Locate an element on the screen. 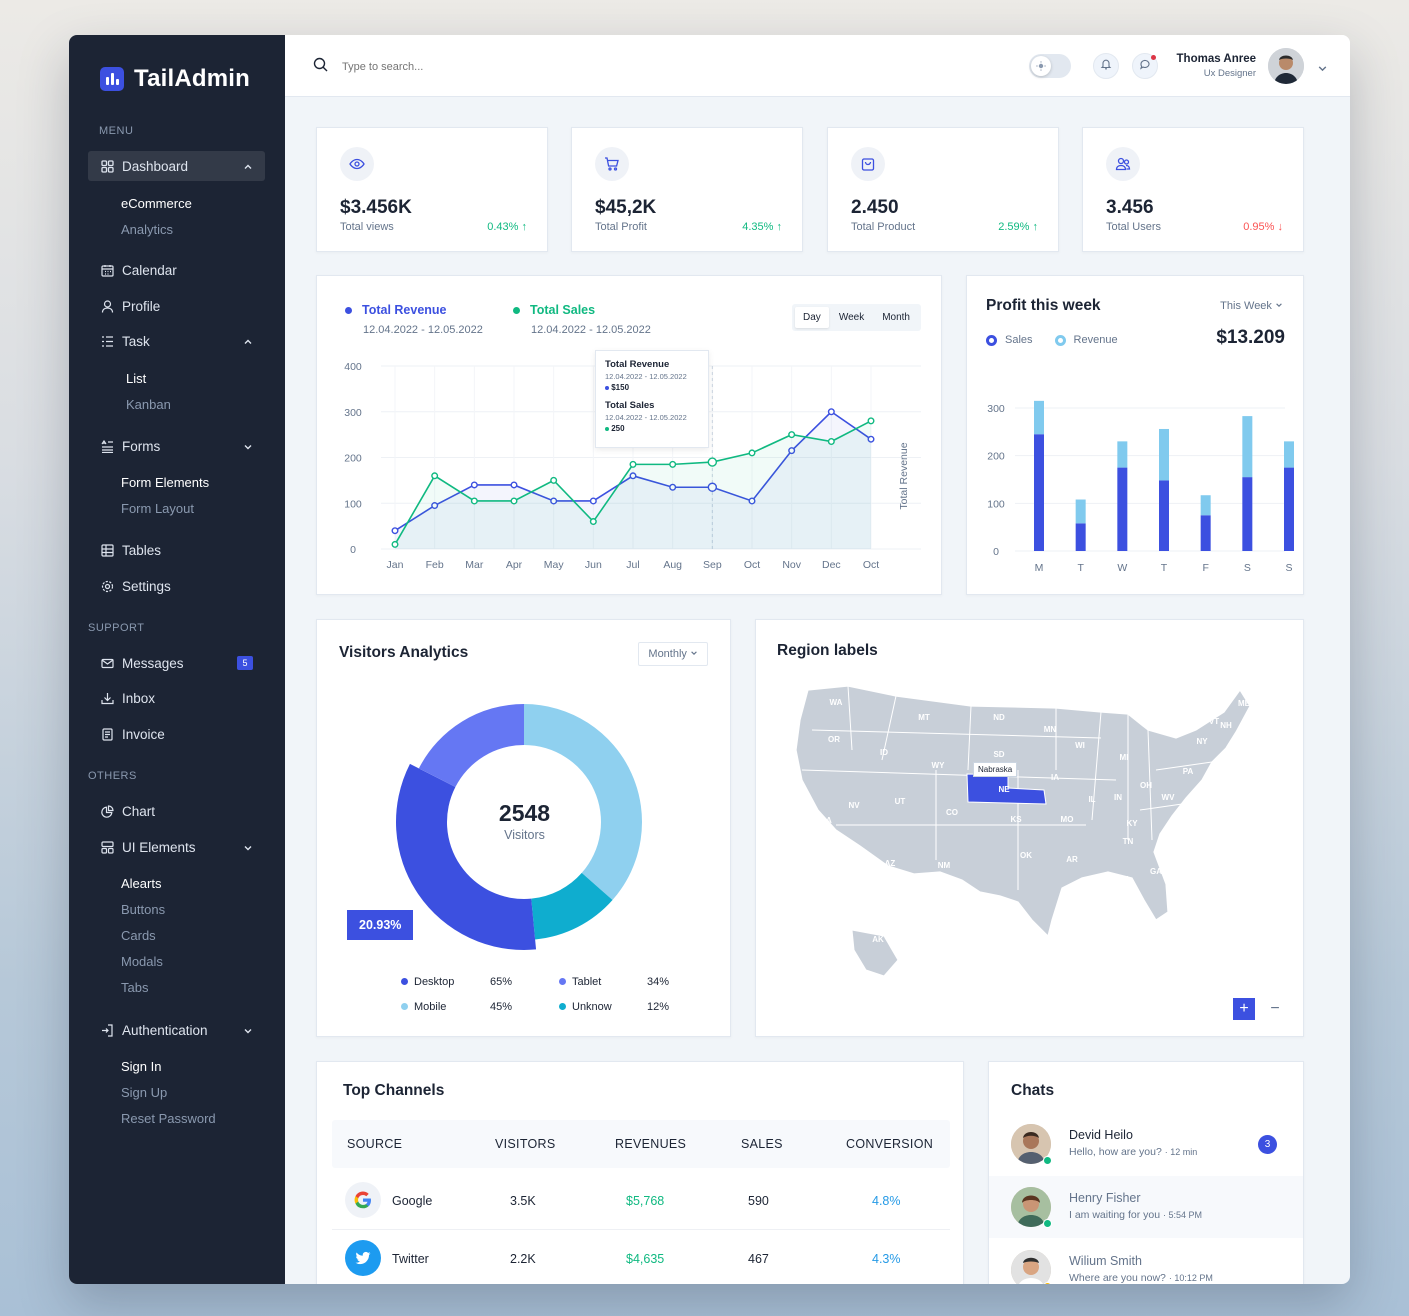 The height and width of the screenshot is (1316, 1409). search-icon is located at coordinates (320, 67).